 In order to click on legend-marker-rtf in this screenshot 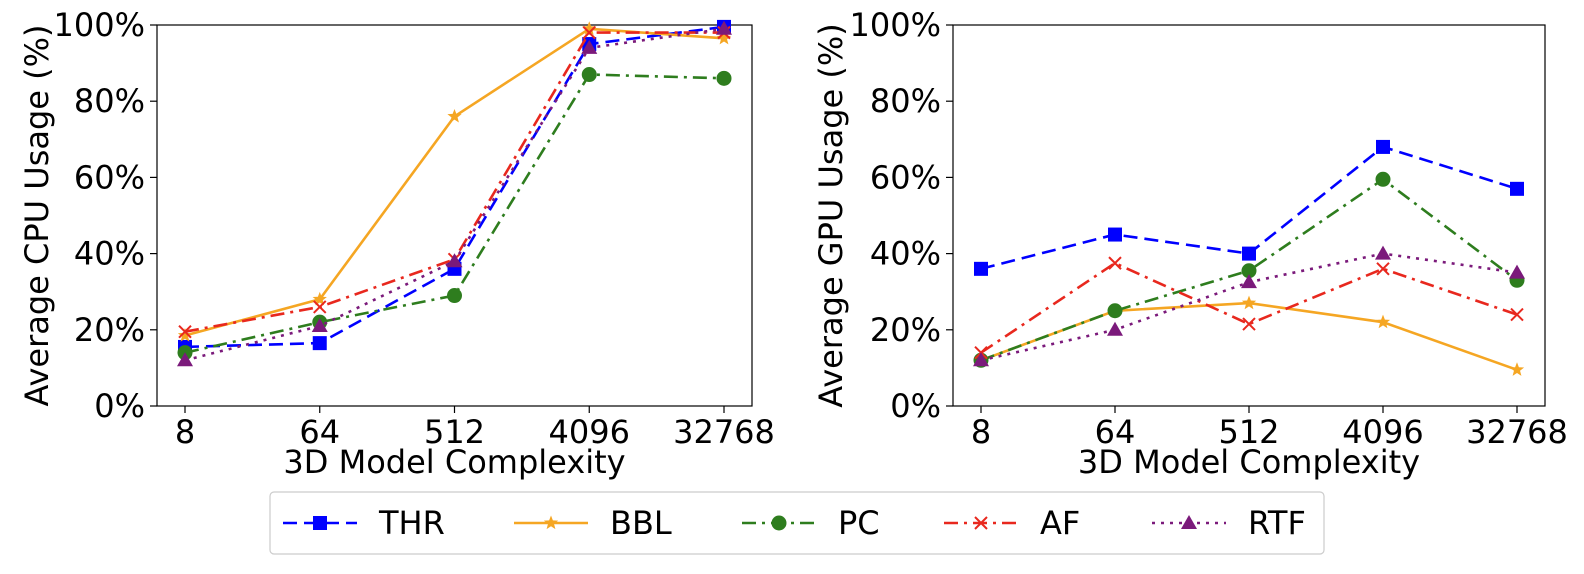, I will do `click(1189, 522)`.